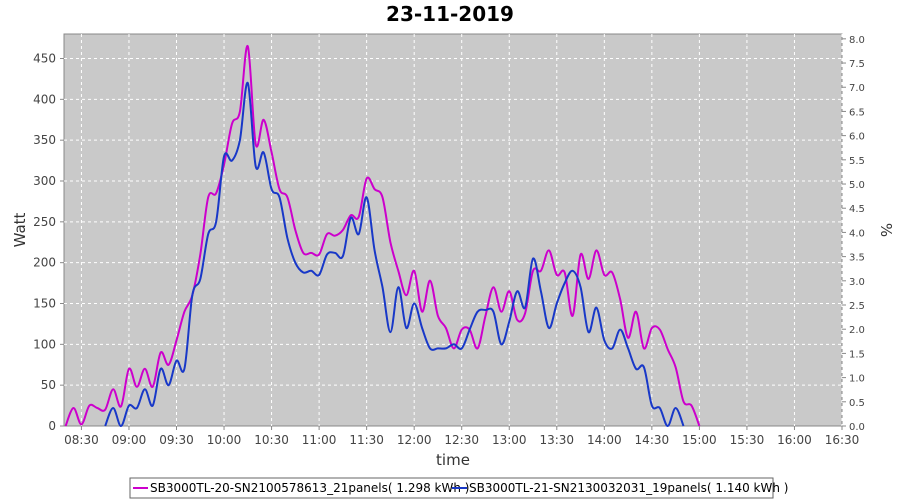 The image size is (900, 500). Describe the element at coordinates (129, 440) in the screenshot. I see `x-tick-label: 09:00` at that location.